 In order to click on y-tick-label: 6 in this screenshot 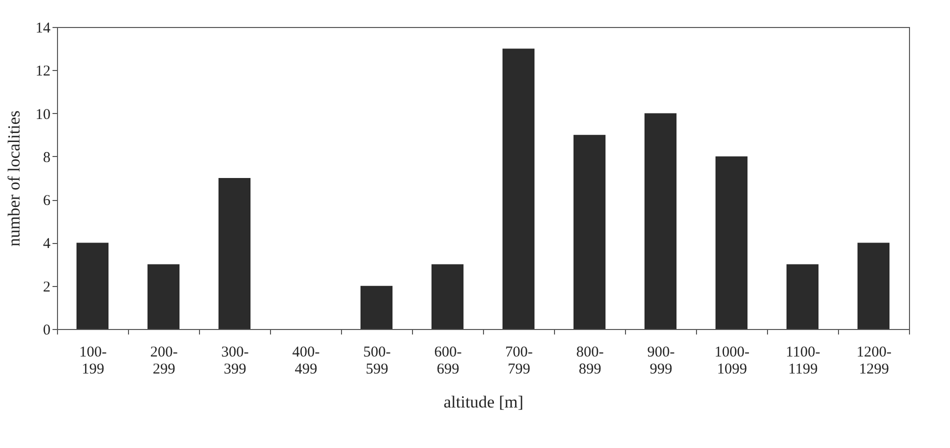, I will do `click(47, 201)`.